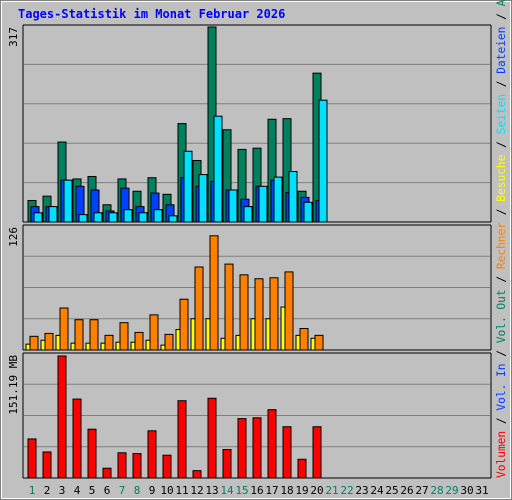 The image size is (512, 500). Describe the element at coordinates (377, 490) in the screenshot. I see `x-tick-label: 24` at that location.